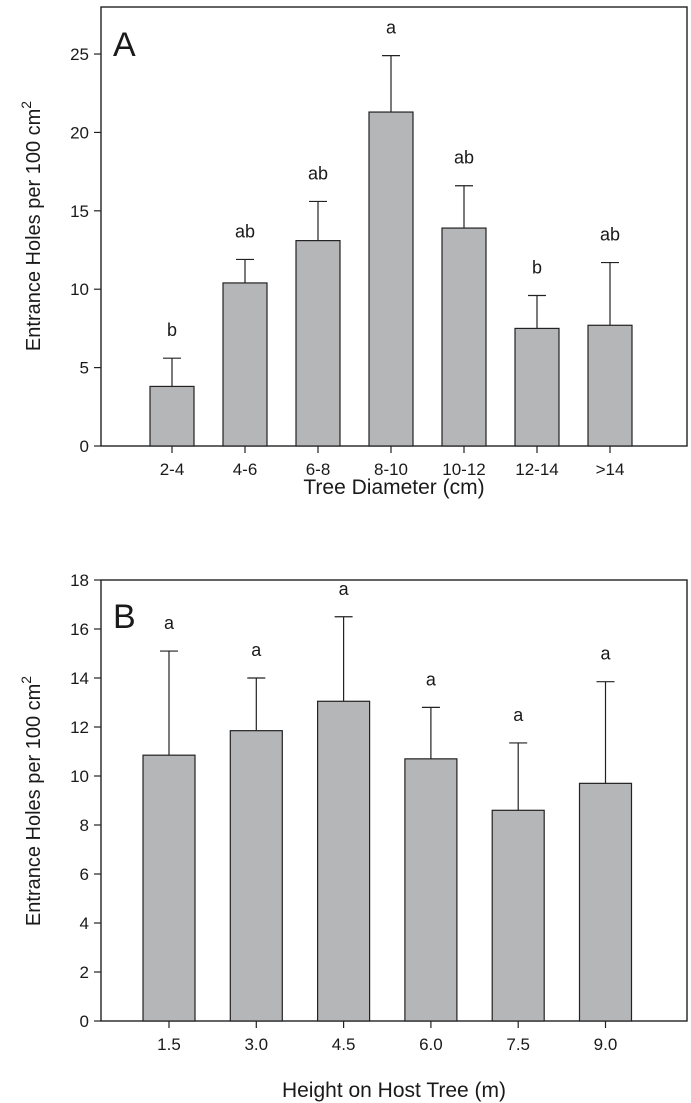 Image resolution: width=691 pixels, height=1103 pixels. Describe the element at coordinates (79, 629) in the screenshot. I see `panel-b-ytick-label: 16` at that location.